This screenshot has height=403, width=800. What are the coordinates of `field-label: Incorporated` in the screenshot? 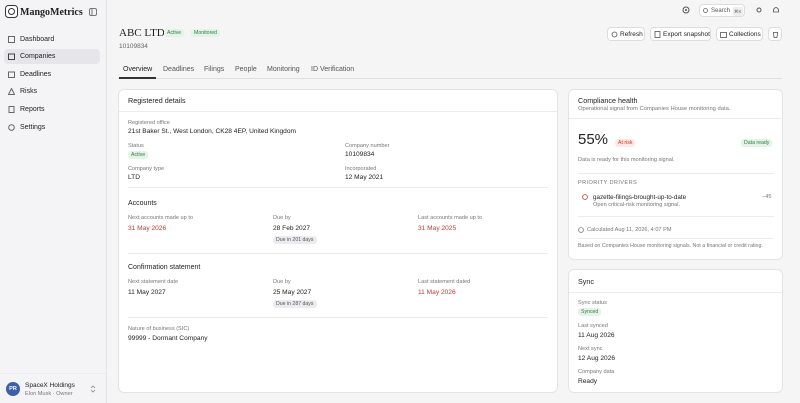 It's located at (361, 169).